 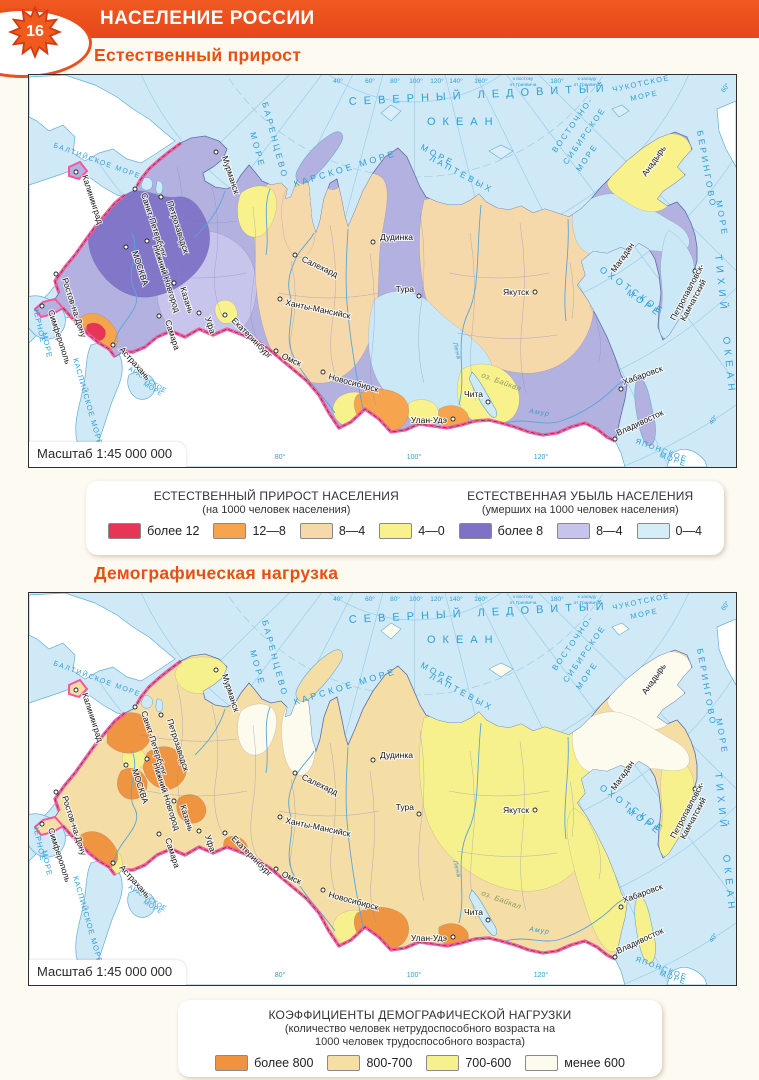 What do you see at coordinates (352, 531) in the screenshot?
I see `legend-item-label: 8—4` at bounding box center [352, 531].